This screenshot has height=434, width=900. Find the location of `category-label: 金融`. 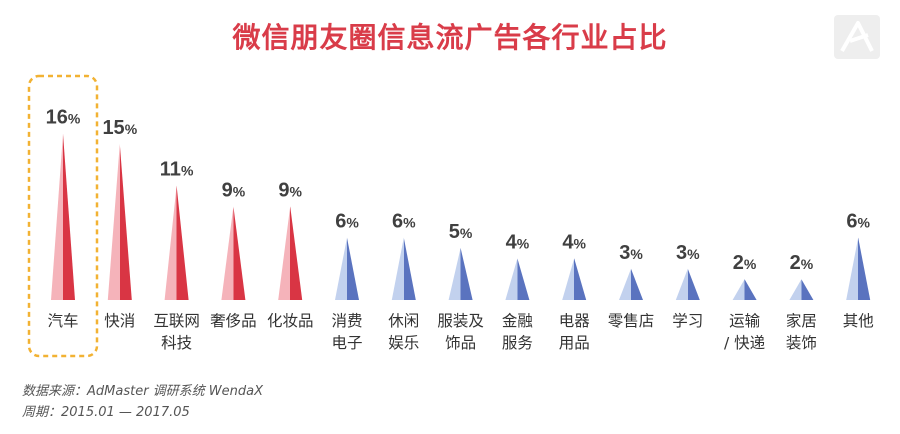

category-label: 金融 is located at coordinates (517, 321).